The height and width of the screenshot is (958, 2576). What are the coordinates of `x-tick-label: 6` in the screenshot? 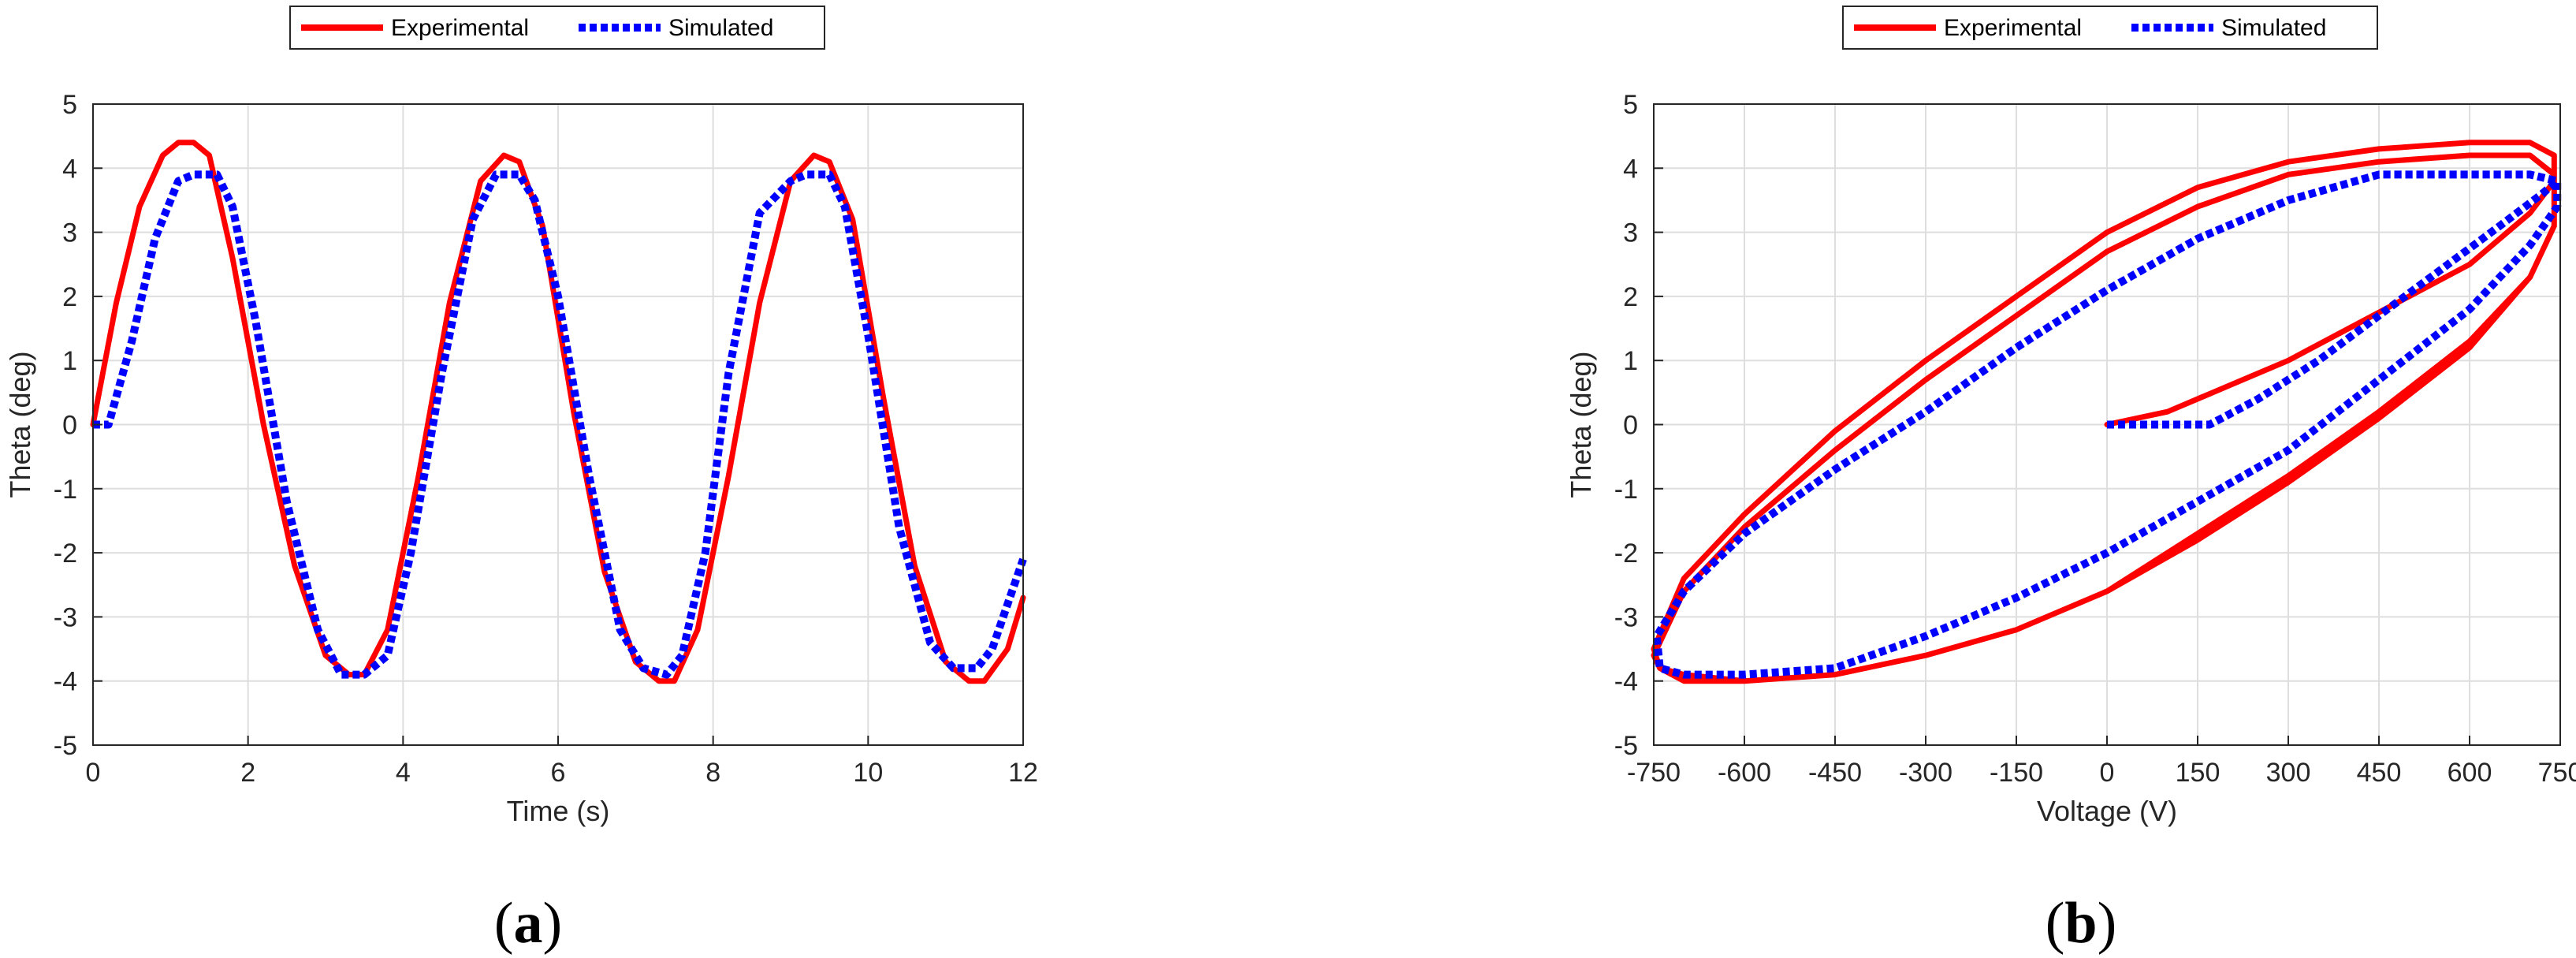 It's located at (558, 773).